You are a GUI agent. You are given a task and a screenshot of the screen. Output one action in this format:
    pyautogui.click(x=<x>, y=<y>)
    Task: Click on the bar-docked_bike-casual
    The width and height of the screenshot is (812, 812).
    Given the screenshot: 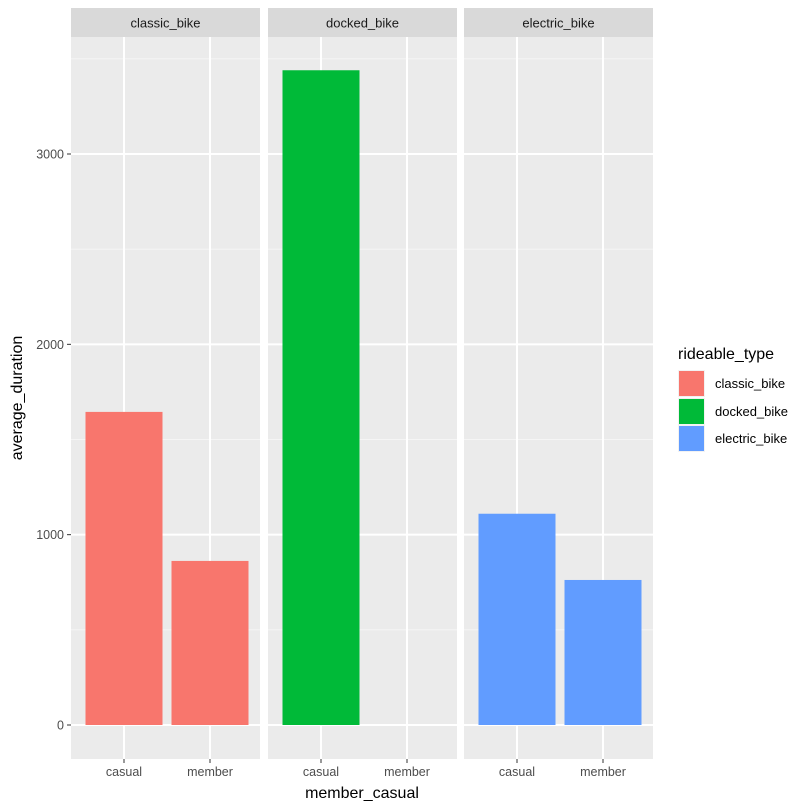 What is the action you would take?
    pyautogui.click(x=321, y=397)
    